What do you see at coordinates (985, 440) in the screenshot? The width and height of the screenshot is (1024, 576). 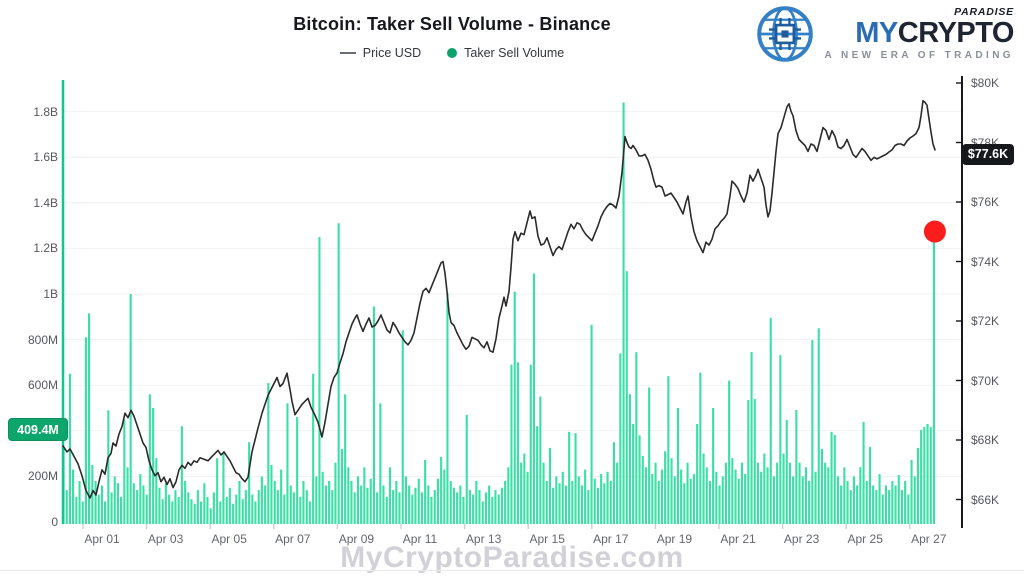 I see `price-axis-label: $68K` at bounding box center [985, 440].